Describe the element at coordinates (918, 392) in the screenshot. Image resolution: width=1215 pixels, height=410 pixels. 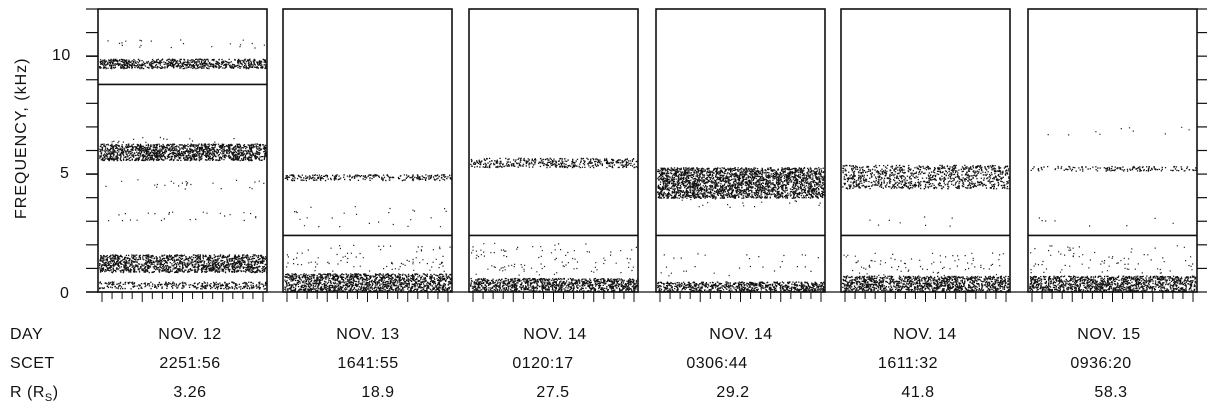
I see `panel-5-r: 41.8` at that location.